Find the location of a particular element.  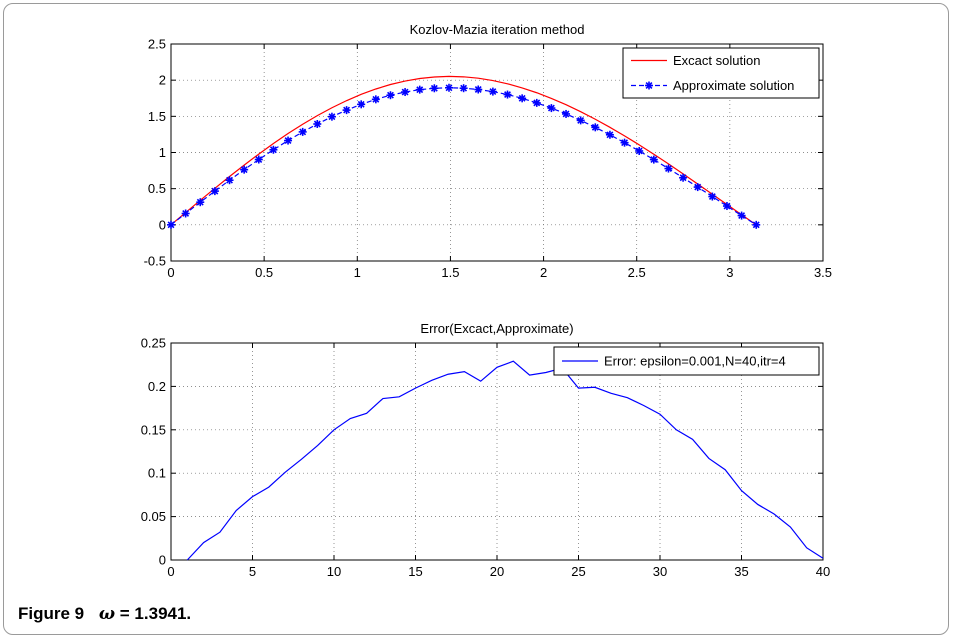

y-tick-label: 2 is located at coordinates (162, 80).